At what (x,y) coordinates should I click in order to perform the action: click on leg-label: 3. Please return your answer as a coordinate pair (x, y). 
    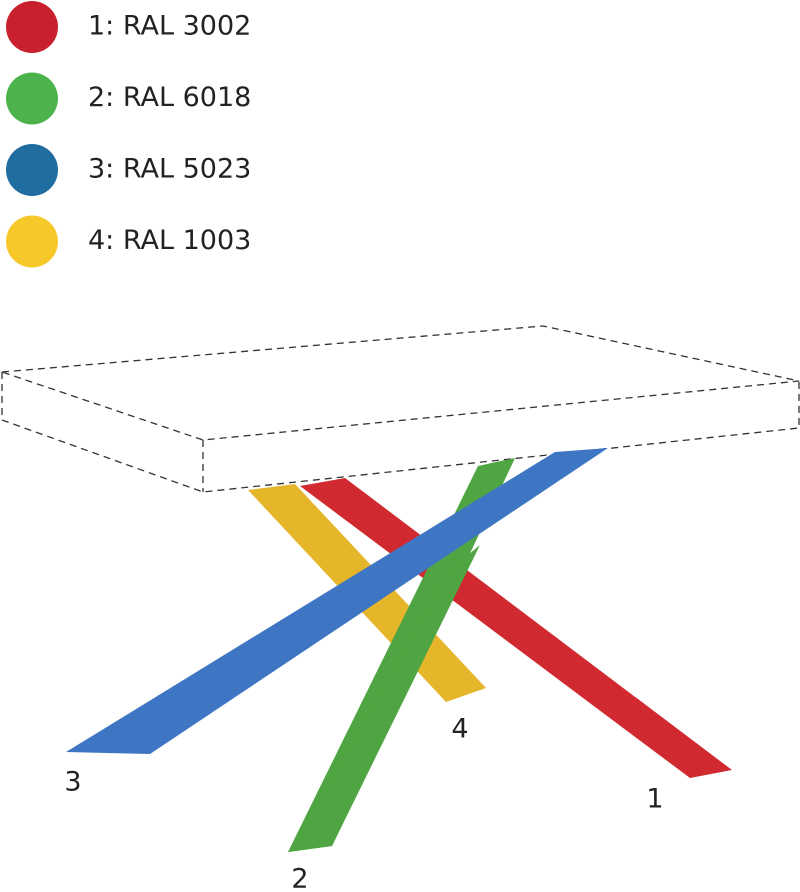
    Looking at the image, I should click on (72, 782).